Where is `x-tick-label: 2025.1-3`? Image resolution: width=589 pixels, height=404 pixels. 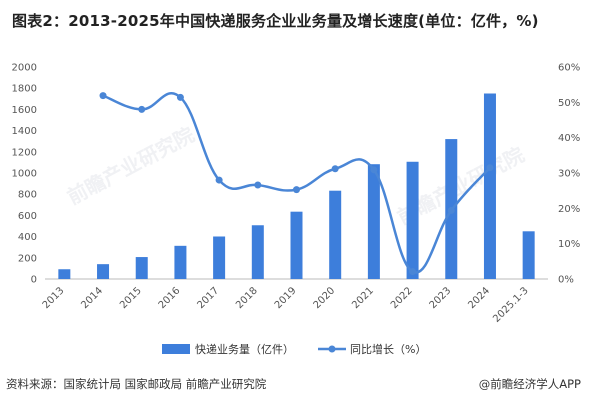 x-tick-label: 2025.1-3 is located at coordinates (511, 305).